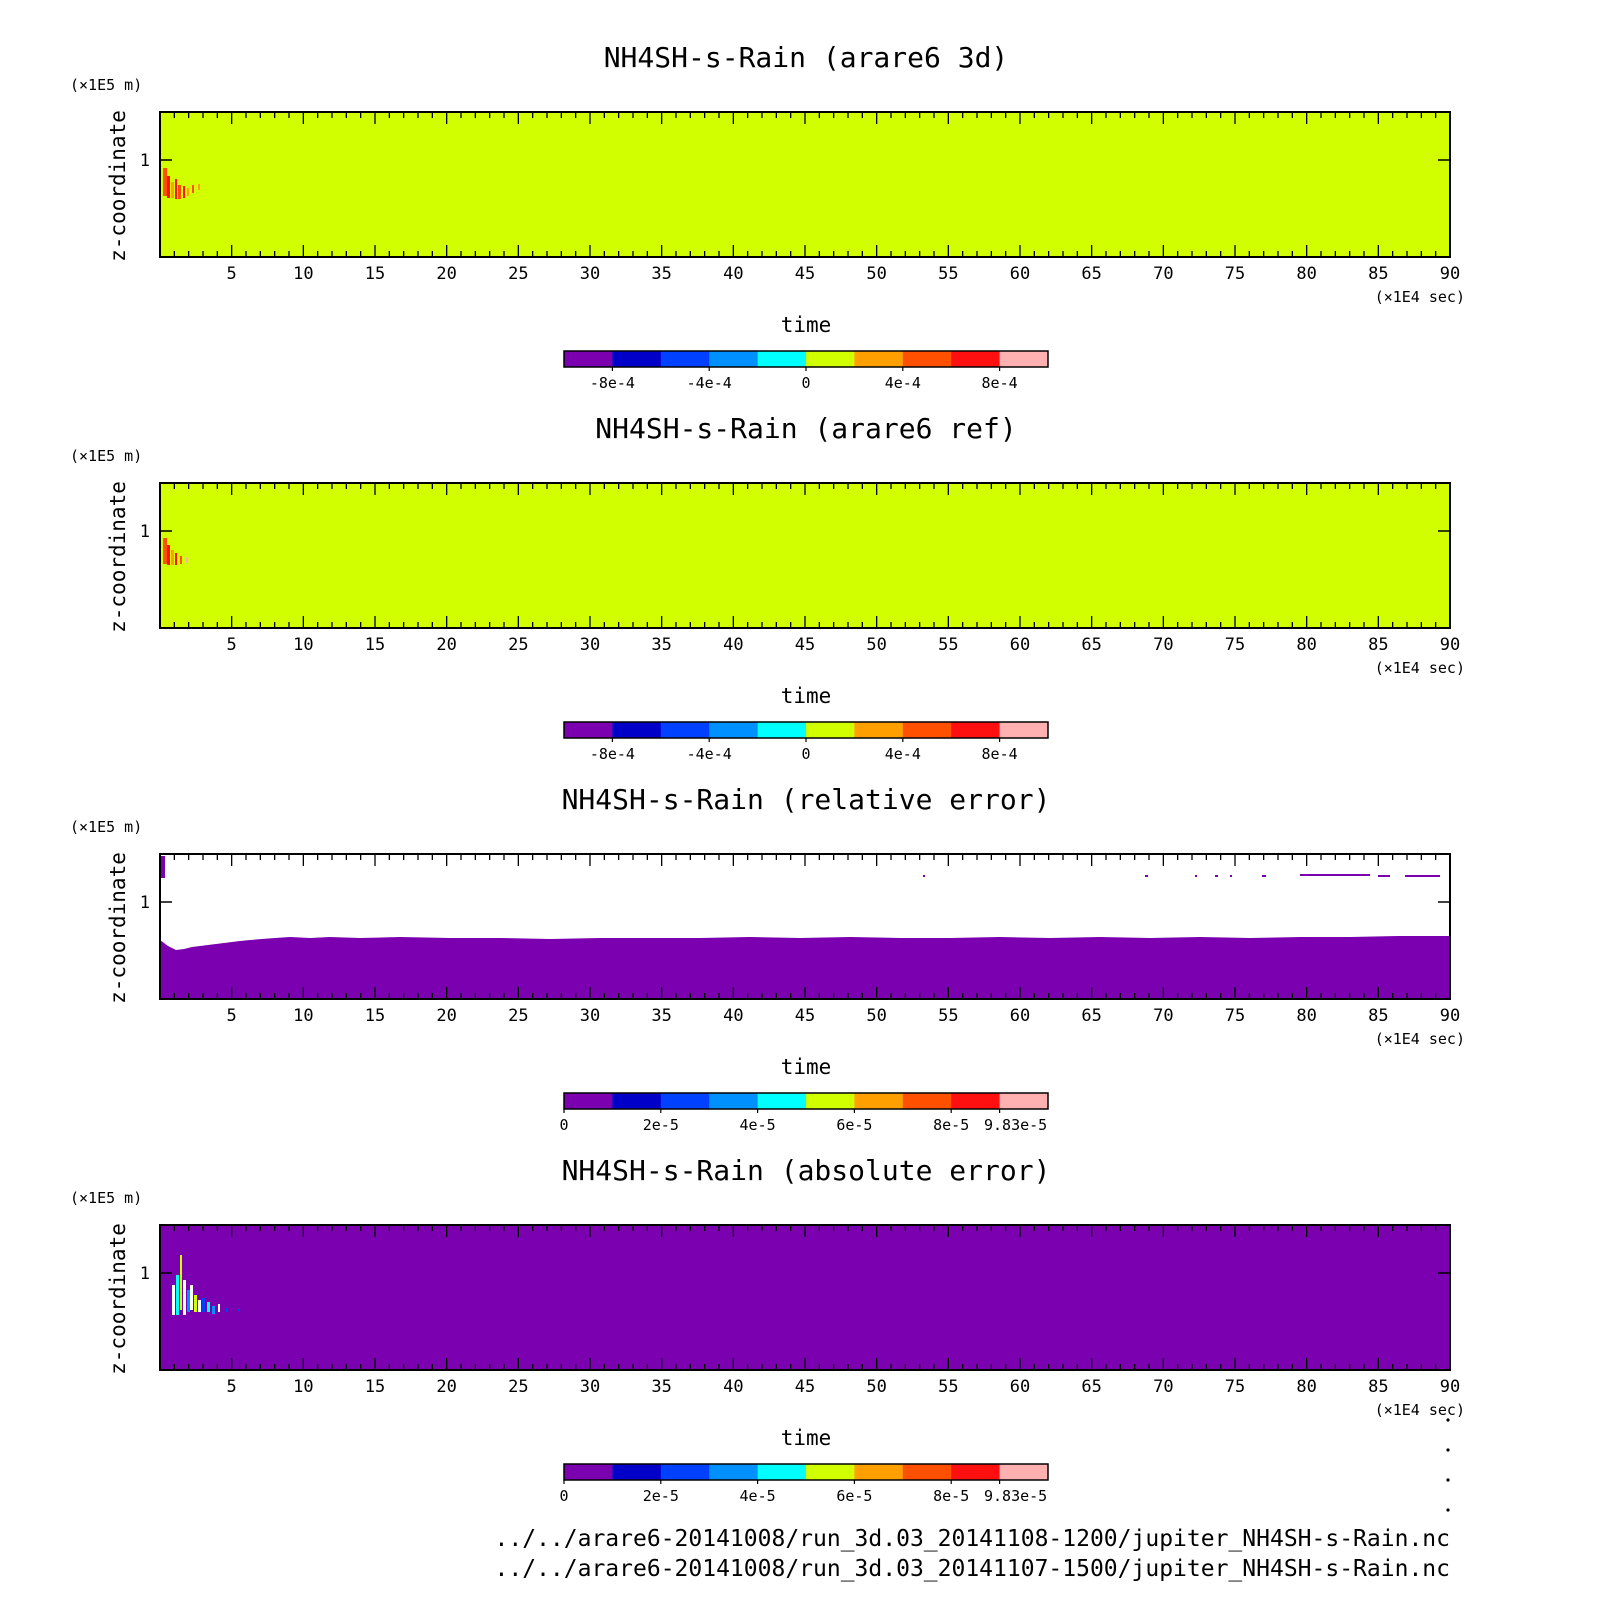 This screenshot has height=1604, width=1604. What do you see at coordinates (518, 645) in the screenshot?
I see `x-tick-label: 25` at bounding box center [518, 645].